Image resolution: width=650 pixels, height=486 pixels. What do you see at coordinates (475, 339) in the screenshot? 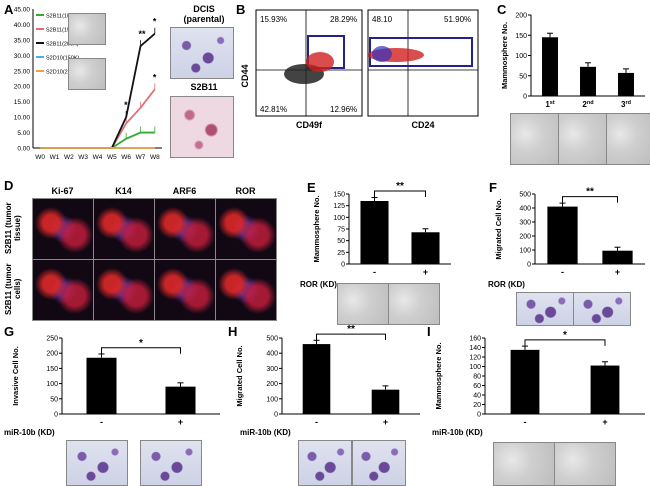
I see `panel-i-ytick-label: 160` at bounding box center [475, 339].